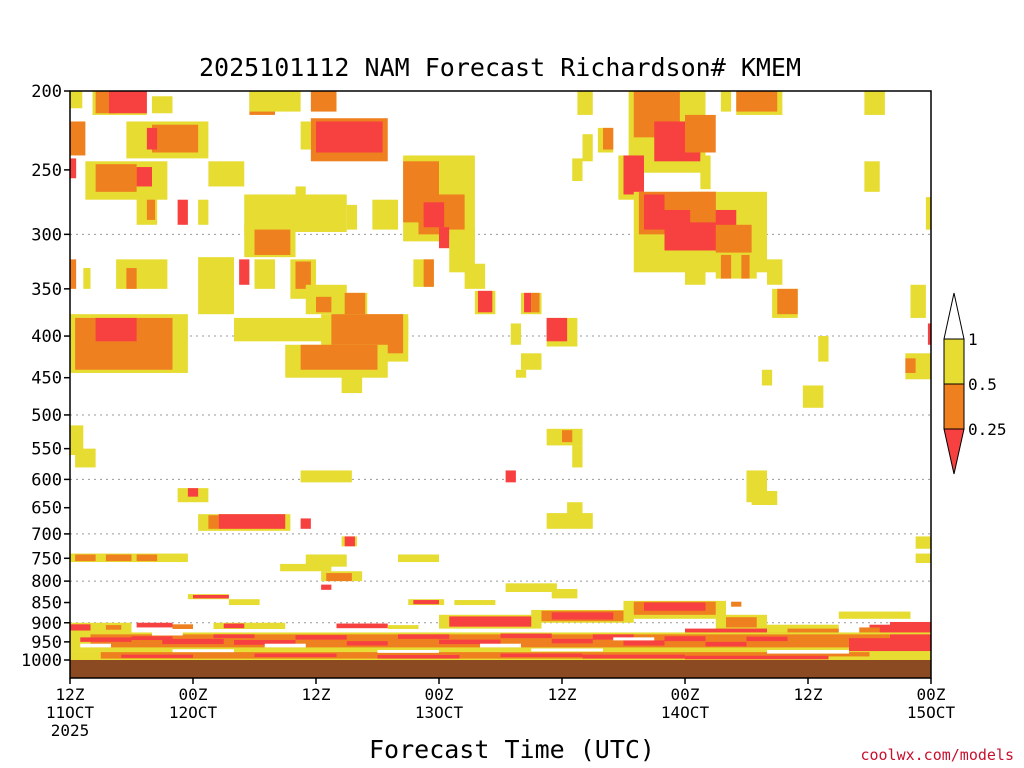 The width and height of the screenshot is (1024, 768). Describe the element at coordinates (982, 384) in the screenshot. I see `legend-level-label: 0.5` at that location.